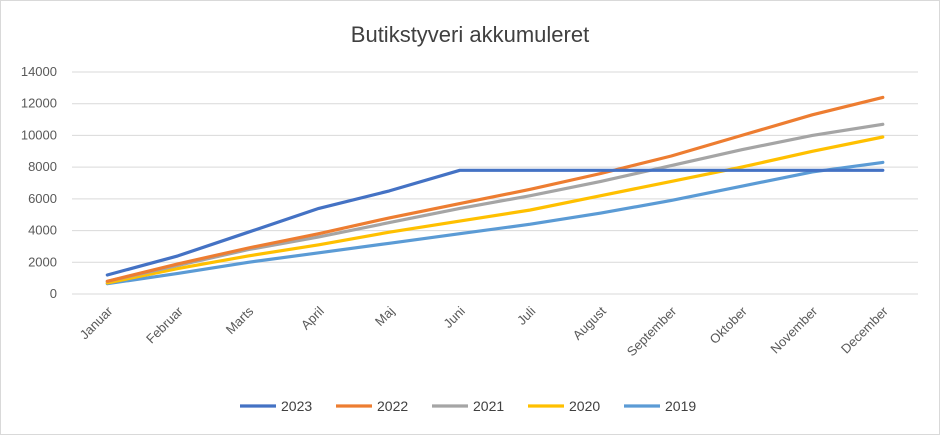 This screenshot has height=435, width=940. Describe the element at coordinates (864, 329) in the screenshot. I see `x-tick-label: December` at that location.